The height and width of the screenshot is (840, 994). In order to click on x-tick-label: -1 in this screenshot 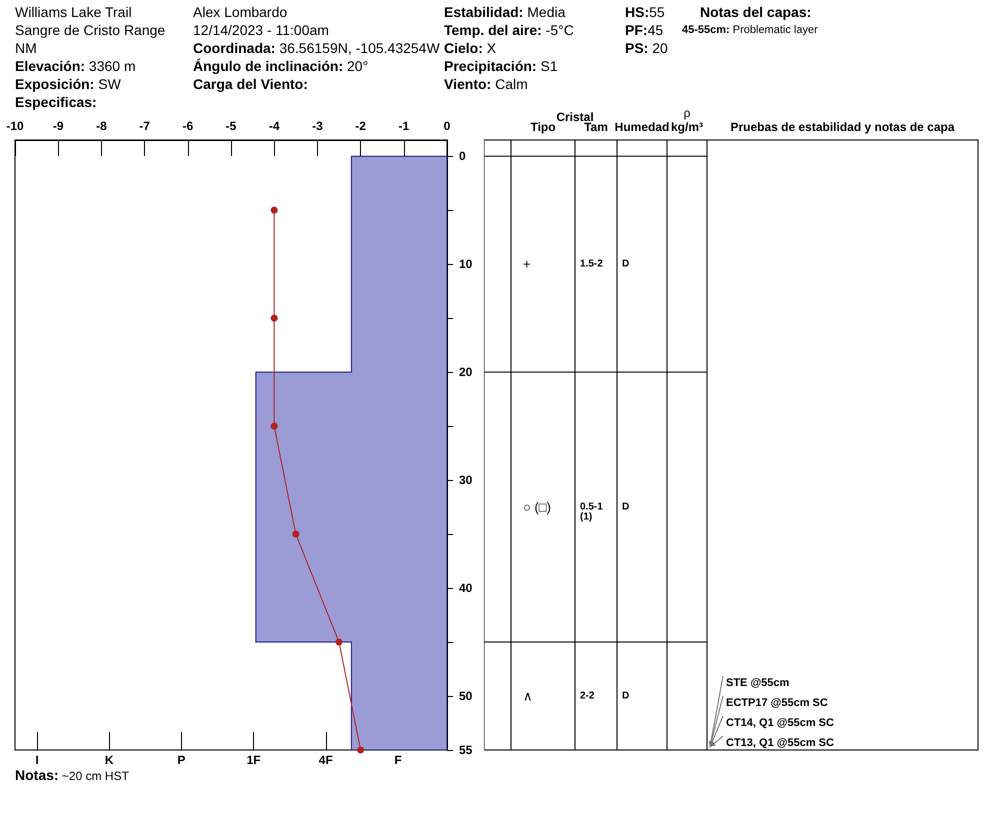, I will do `click(404, 126)`.